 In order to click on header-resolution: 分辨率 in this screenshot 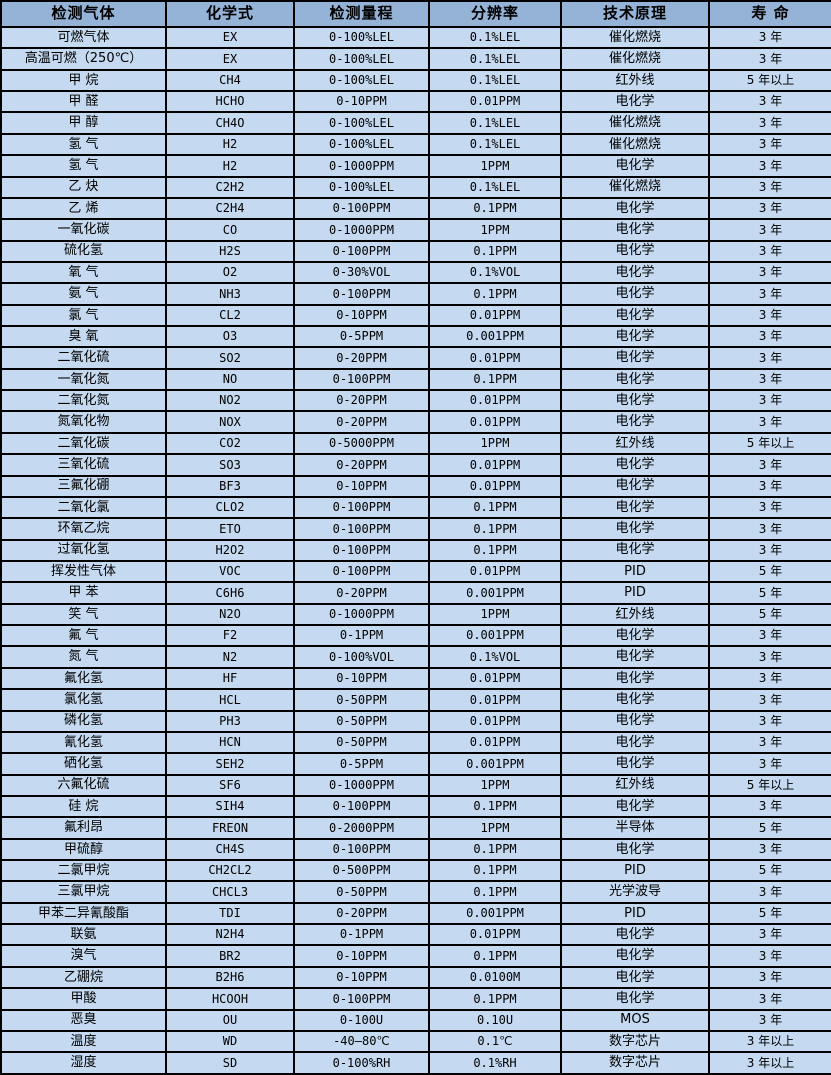, I will do `click(495, 14)`.